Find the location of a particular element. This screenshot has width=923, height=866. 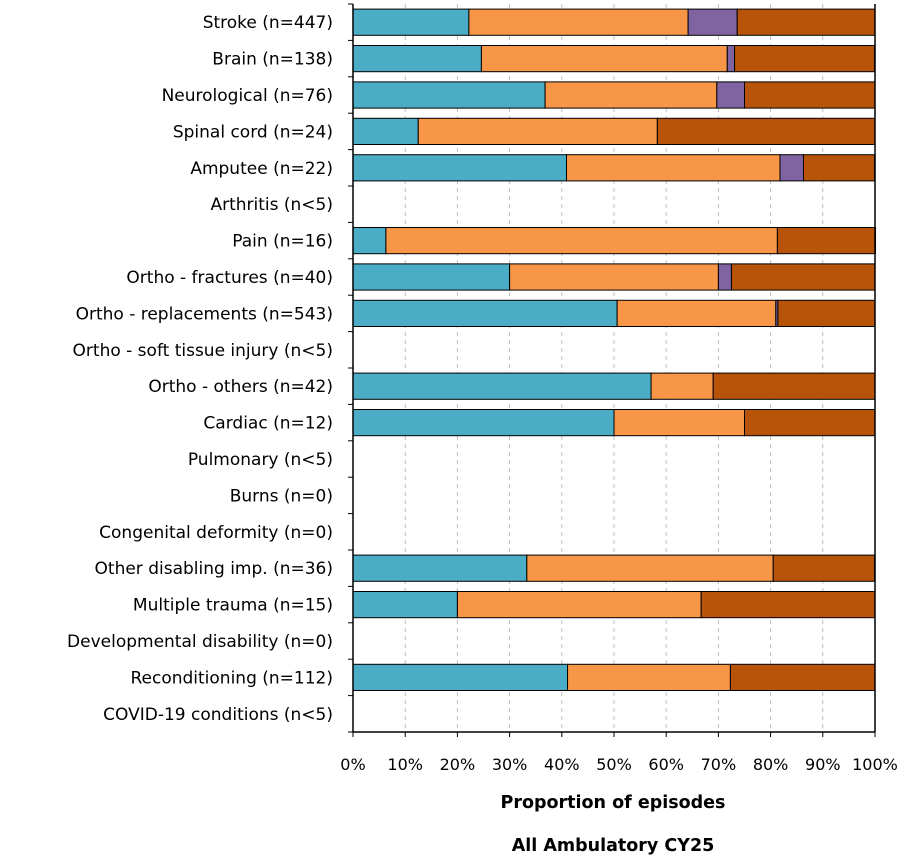

category-label: Stroke (n=447) is located at coordinates (268, 23).